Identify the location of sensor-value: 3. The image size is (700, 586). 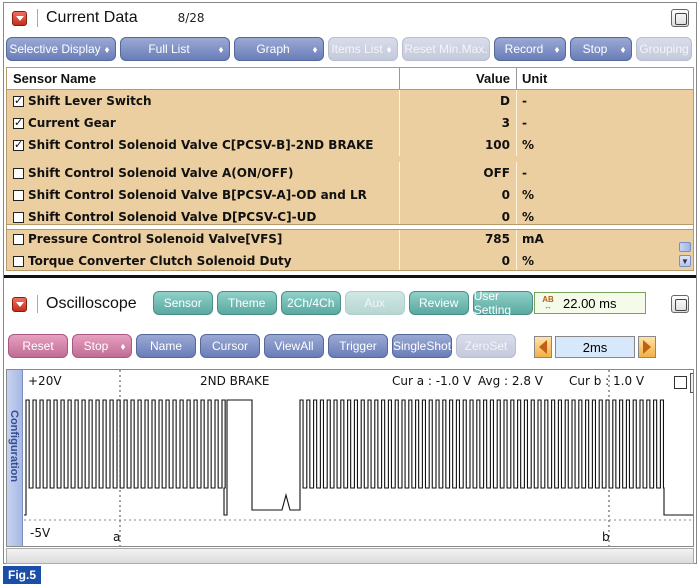
(458, 123).